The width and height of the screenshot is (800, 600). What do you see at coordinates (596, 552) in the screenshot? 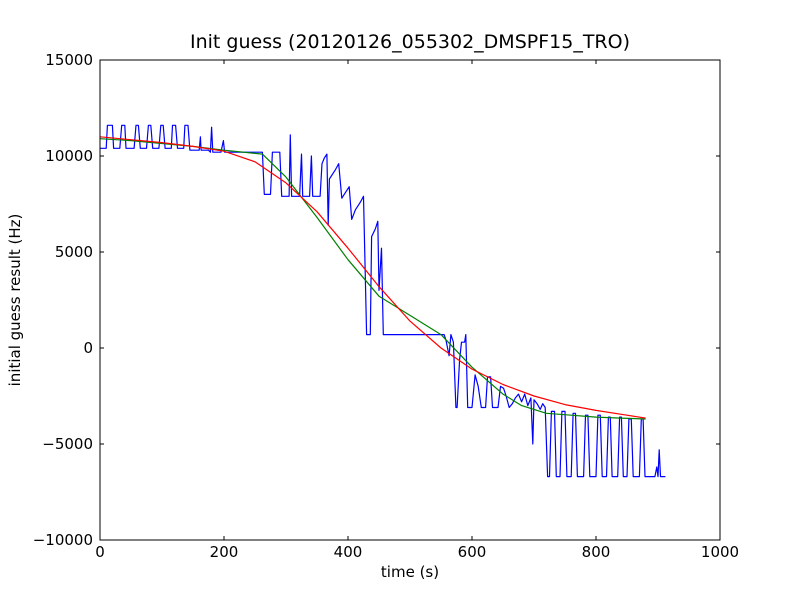
I see `x-tick-label: 800` at bounding box center [596, 552].